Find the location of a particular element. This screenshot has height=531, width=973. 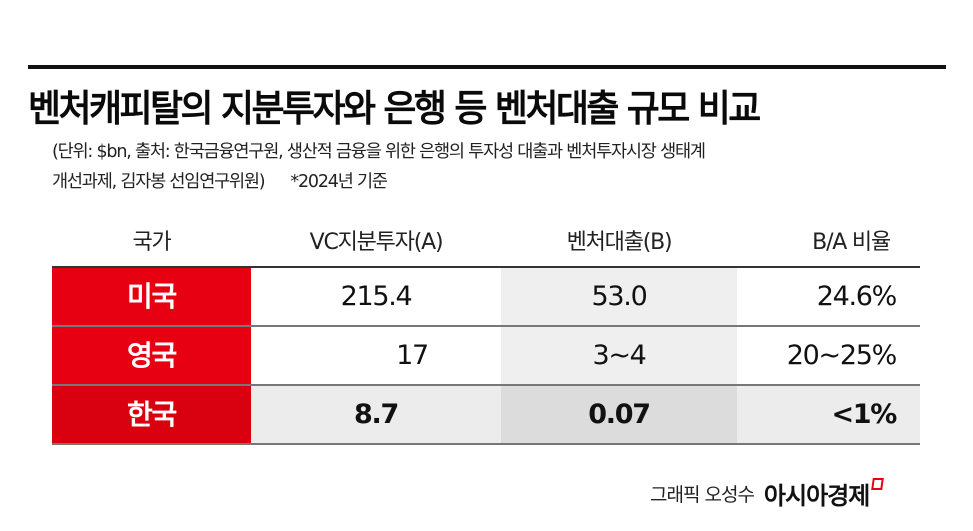

ratio-cell: 20~25% is located at coordinates (842, 355).